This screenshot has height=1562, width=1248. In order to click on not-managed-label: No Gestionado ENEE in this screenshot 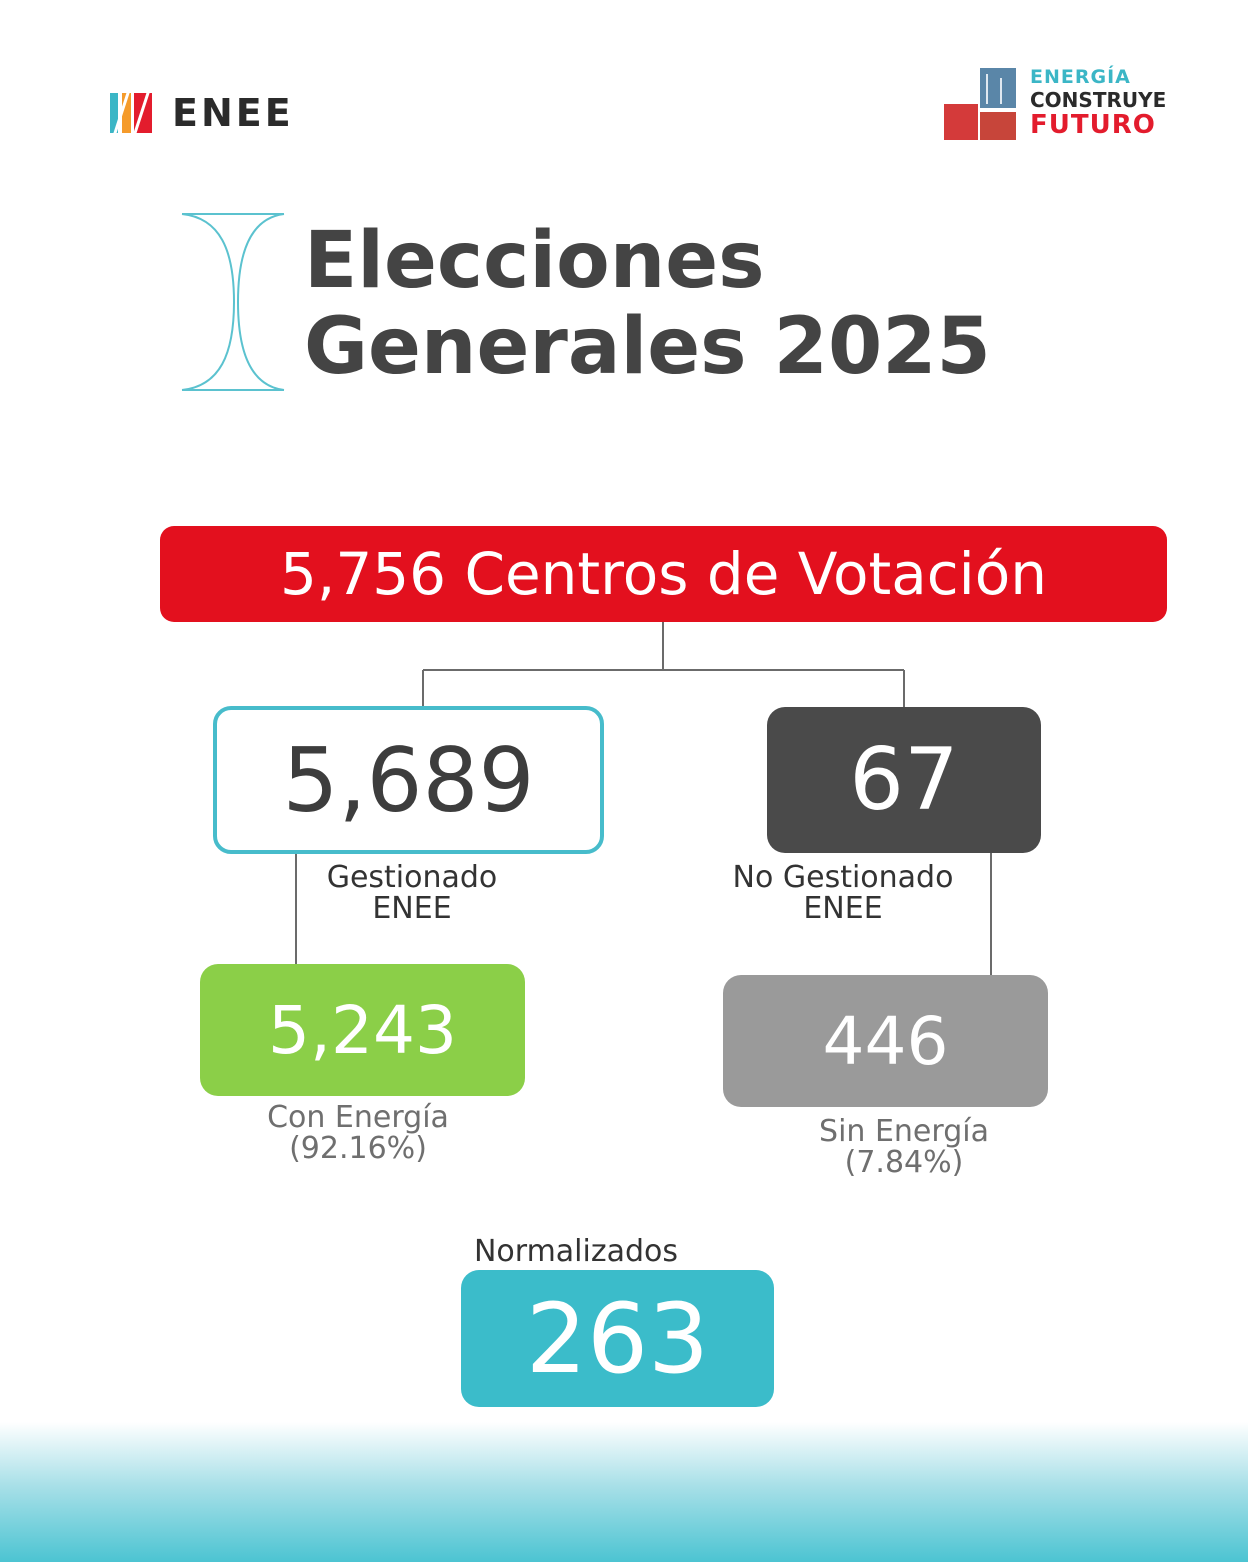, I will do `click(843, 893)`.